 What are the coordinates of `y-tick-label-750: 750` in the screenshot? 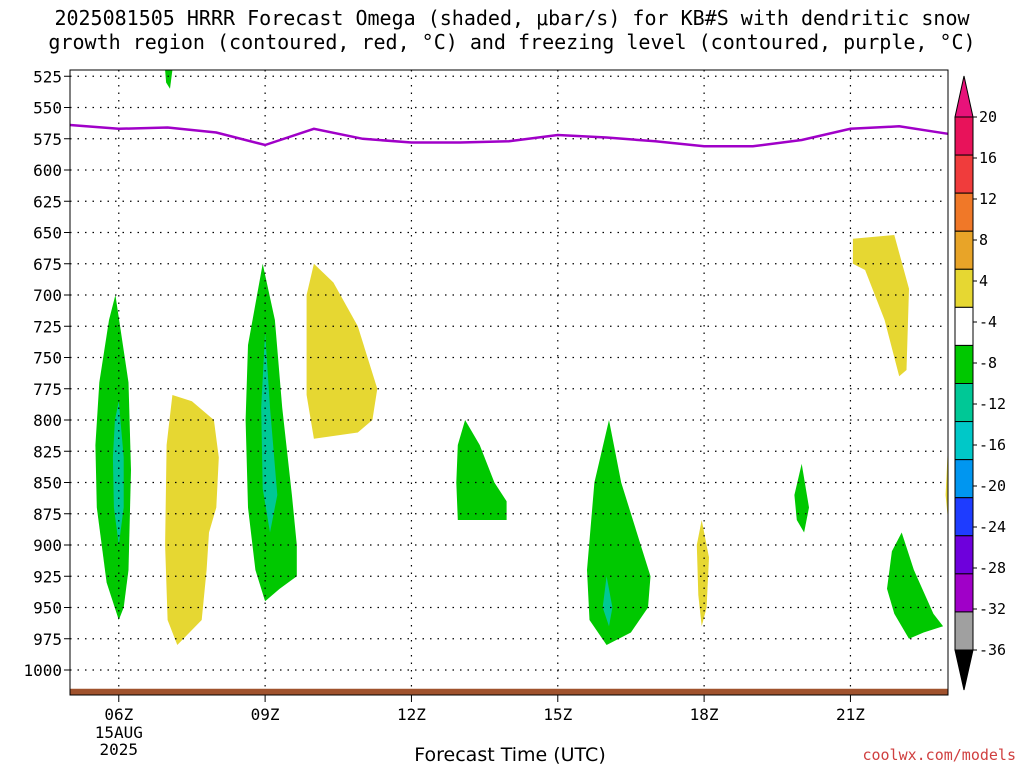 It's located at (47, 358).